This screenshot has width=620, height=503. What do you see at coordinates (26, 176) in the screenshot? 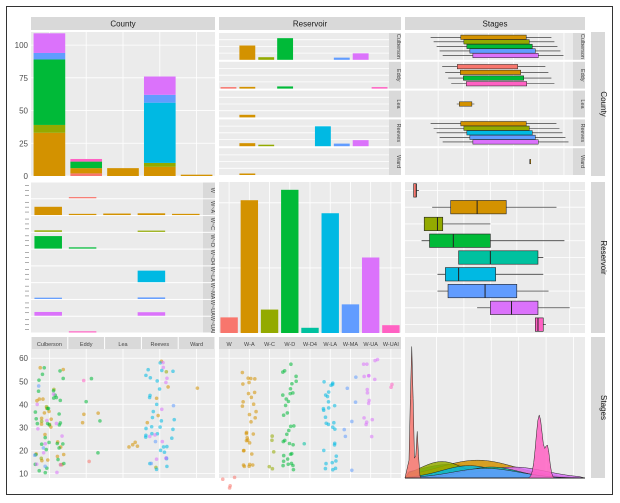
I see `county-ytick-0: 0` at bounding box center [26, 176].